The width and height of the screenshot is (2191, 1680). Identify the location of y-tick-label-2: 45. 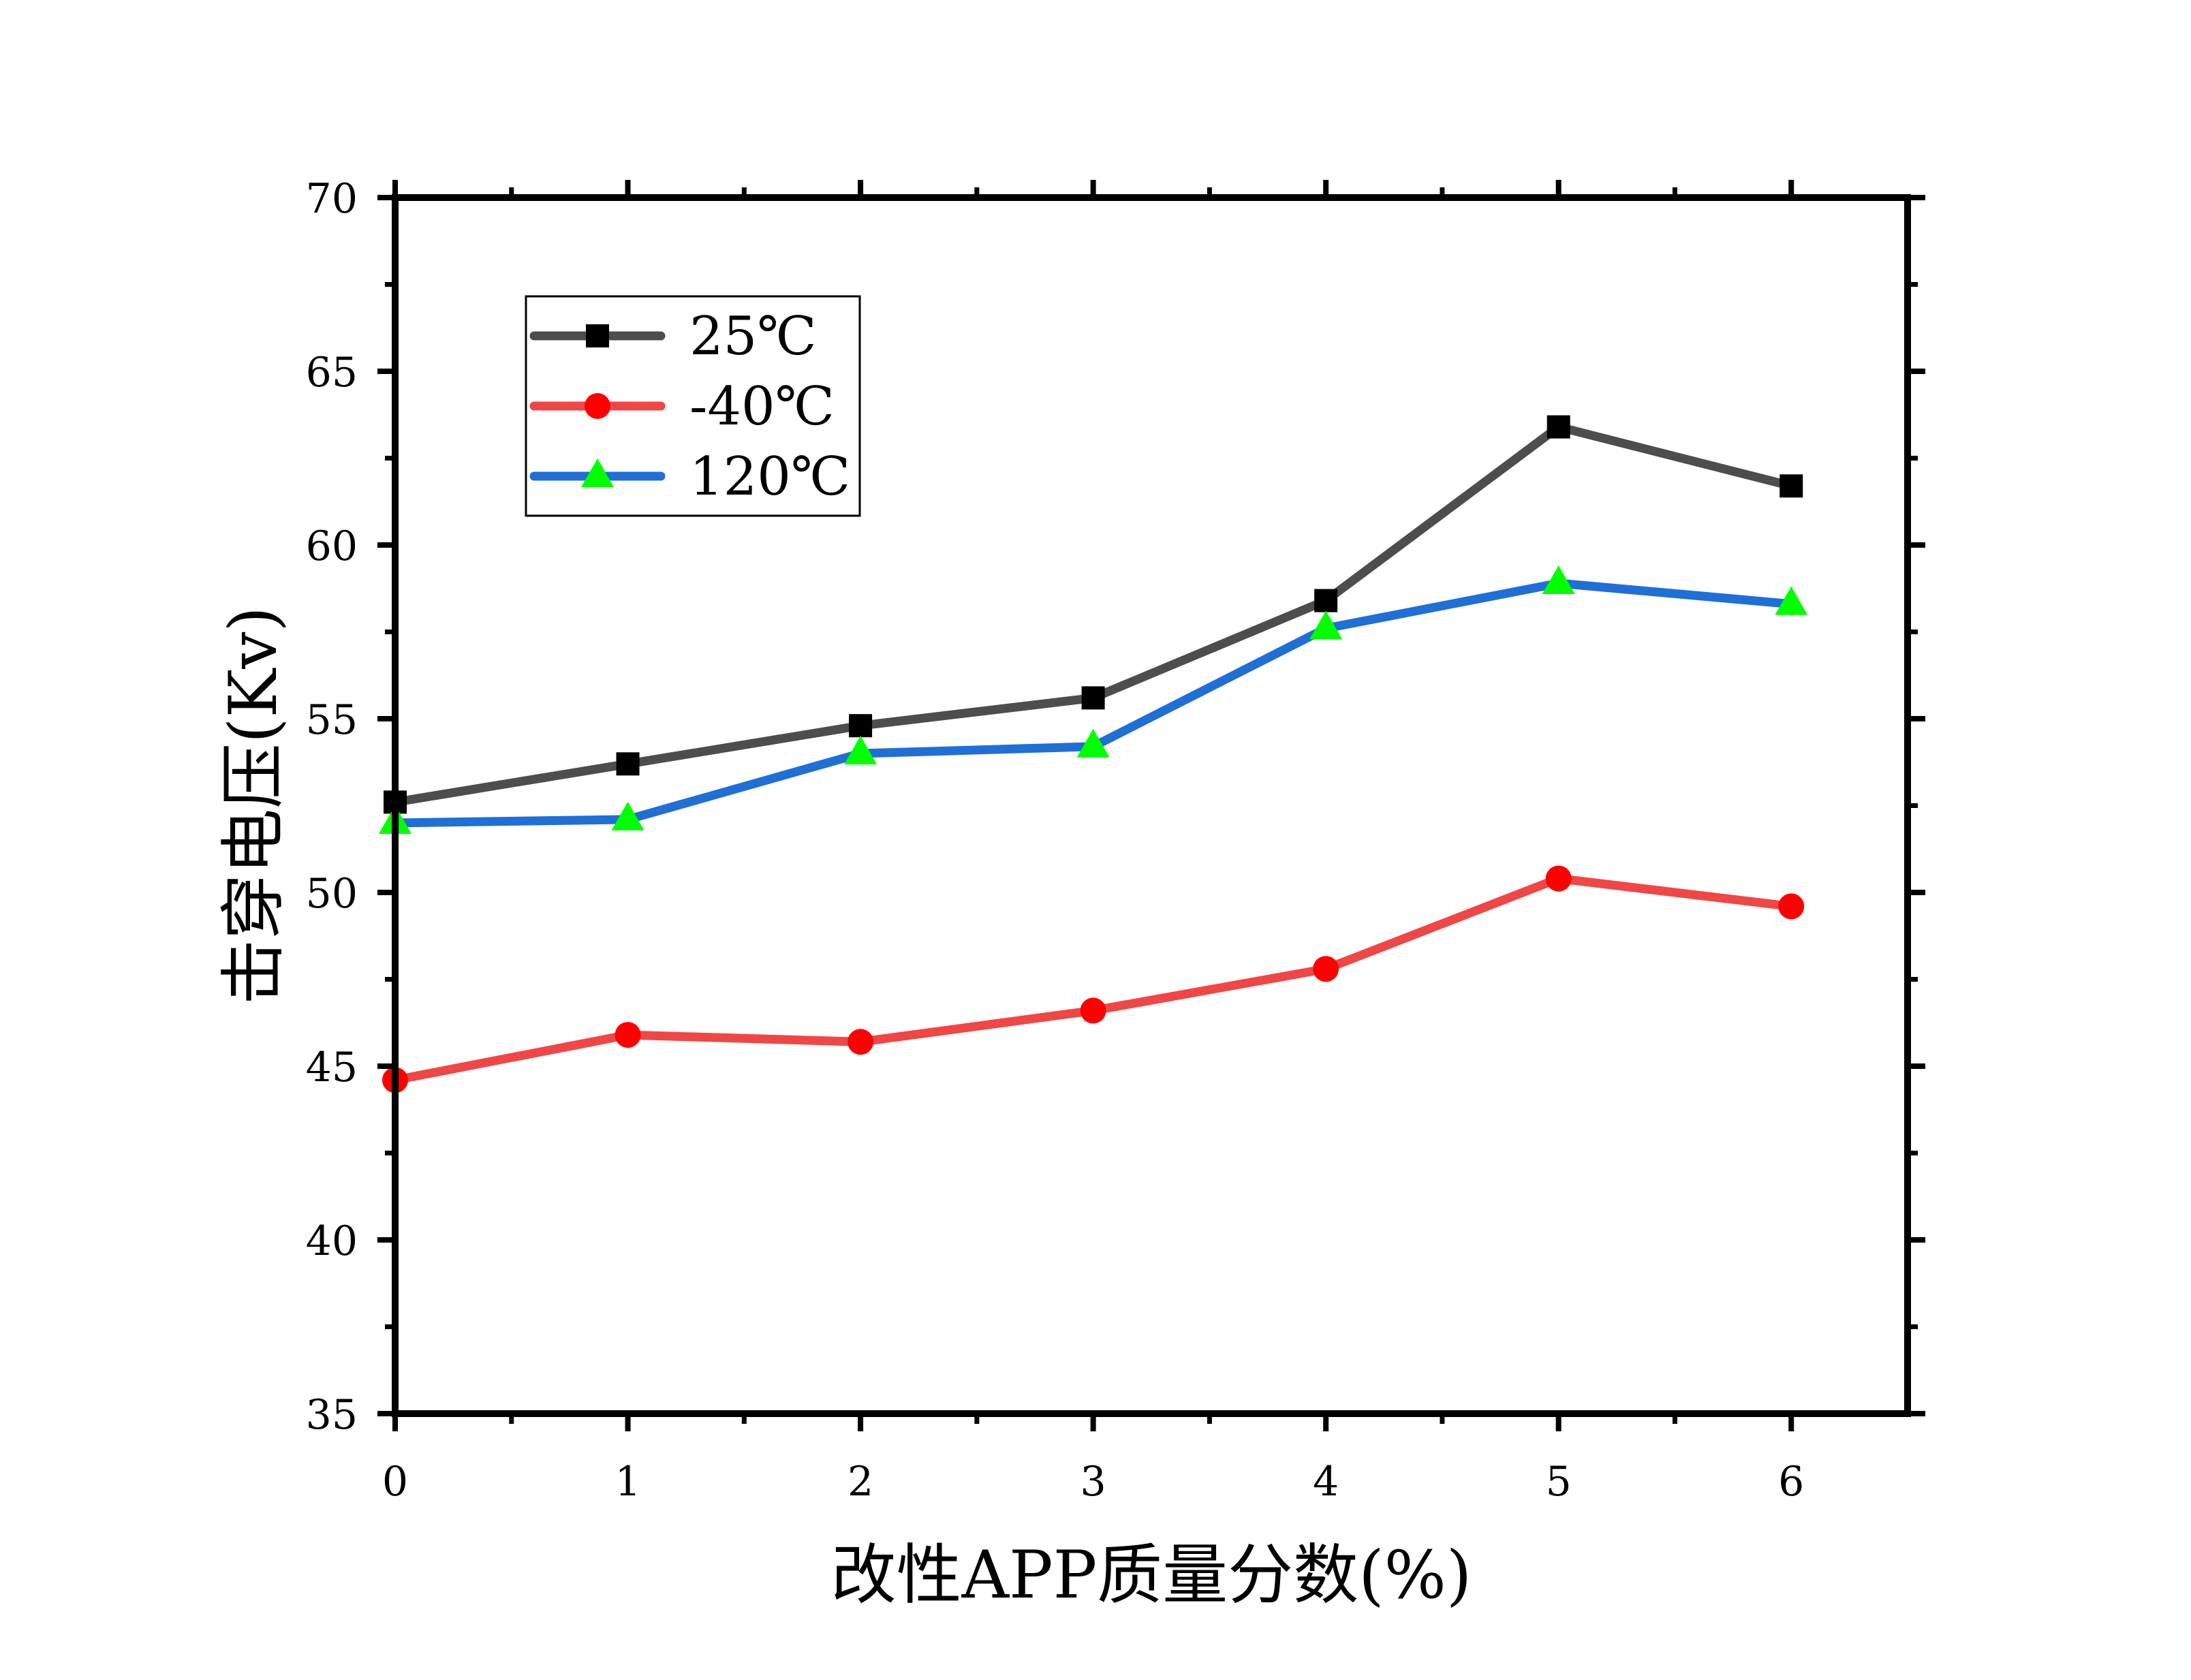
(332, 1067).